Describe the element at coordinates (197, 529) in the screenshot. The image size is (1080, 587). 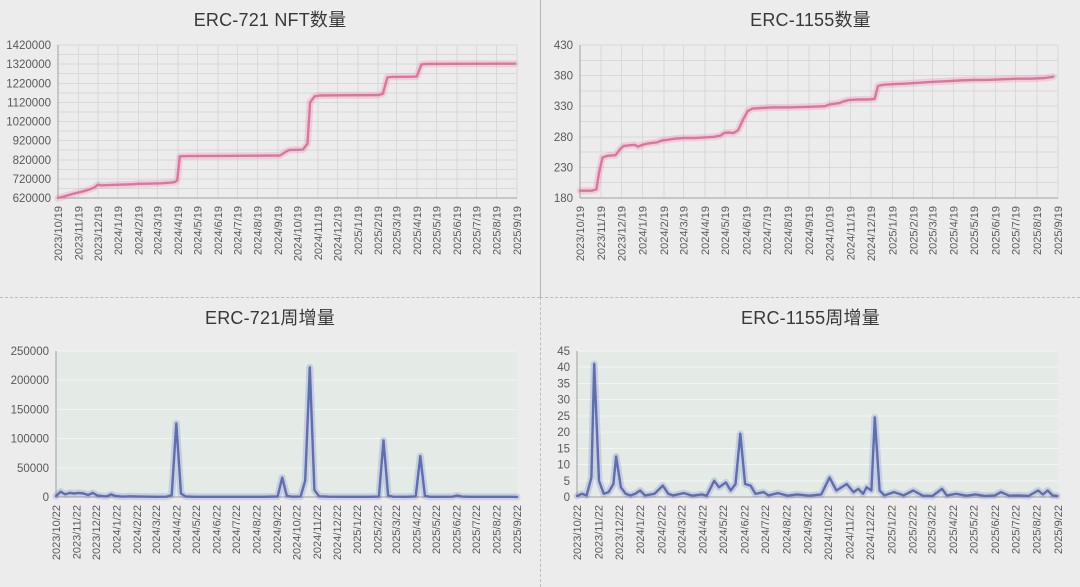
I see `svg-text: 2024/5/22` at that location.